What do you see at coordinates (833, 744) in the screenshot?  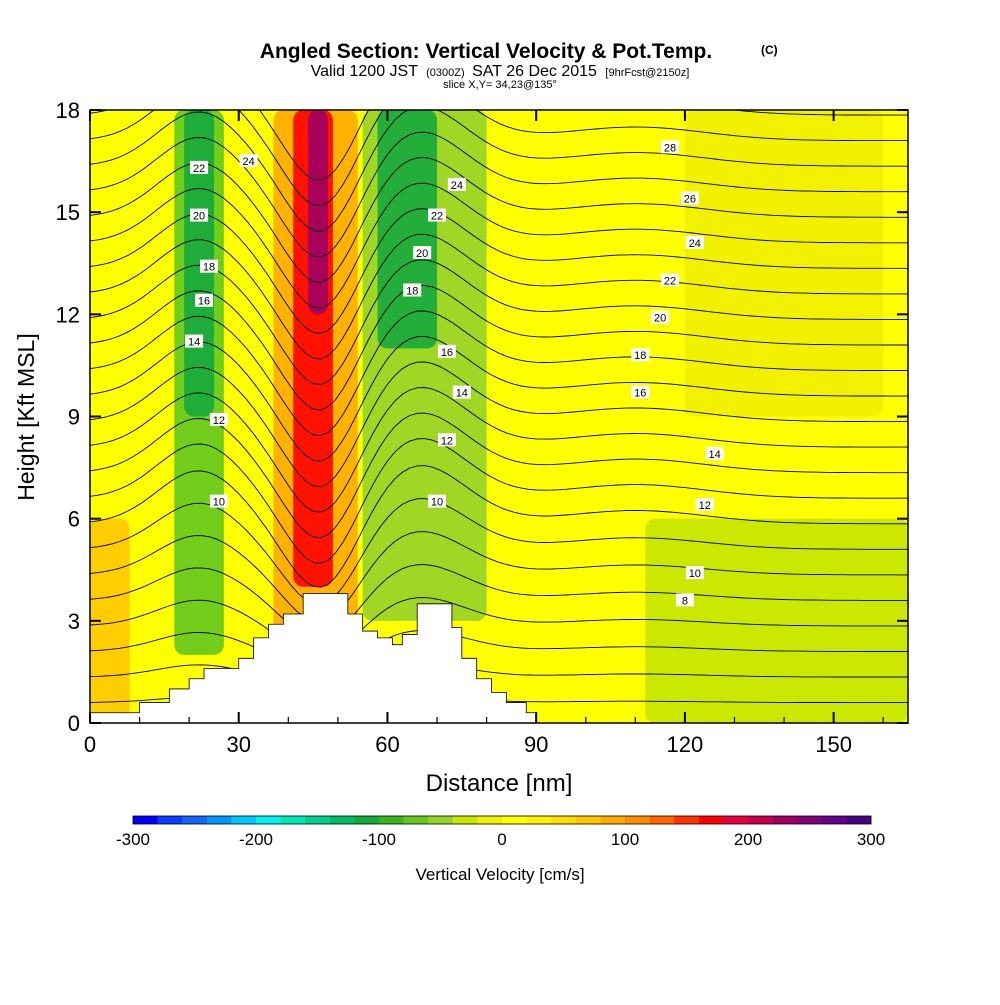 I see `x-tick-label: 150` at bounding box center [833, 744].